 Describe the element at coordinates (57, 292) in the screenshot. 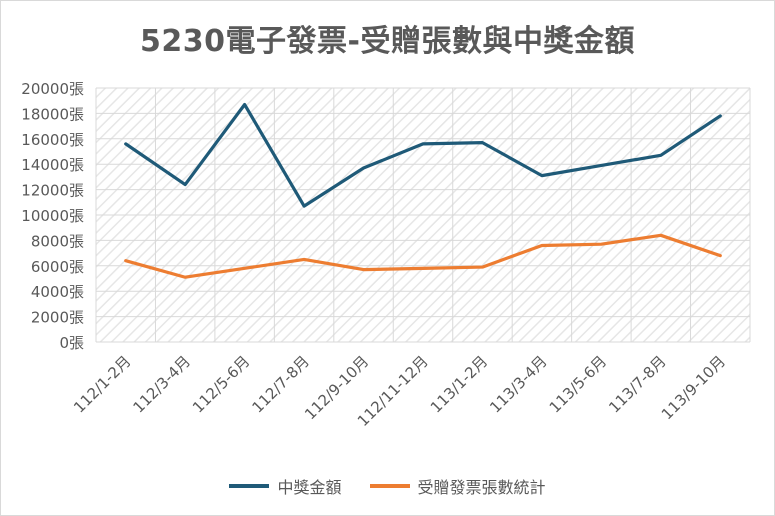

I see `y-tick-label: 4000張` at that location.